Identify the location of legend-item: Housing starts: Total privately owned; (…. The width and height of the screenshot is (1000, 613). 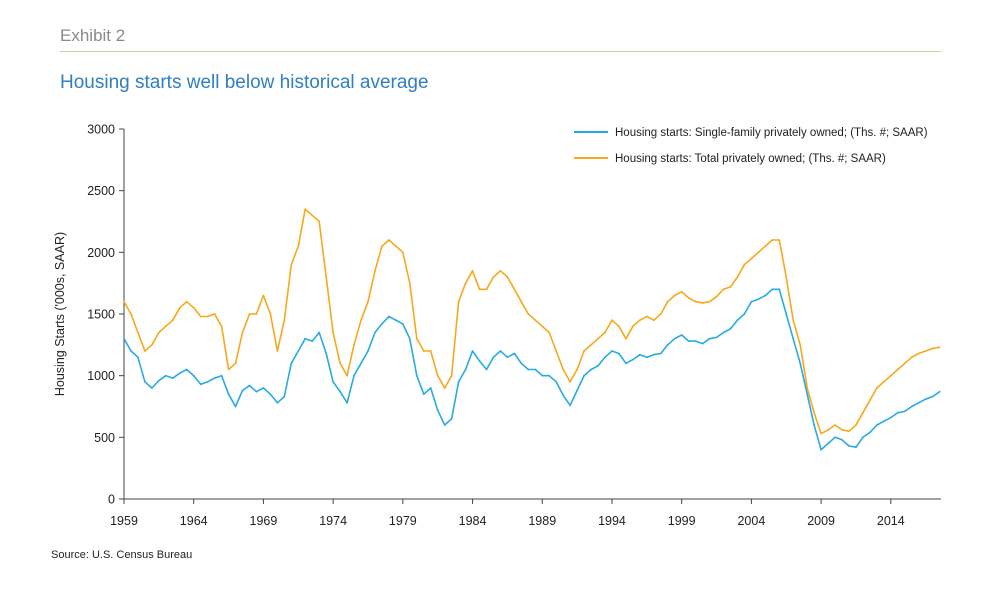
(730, 159).